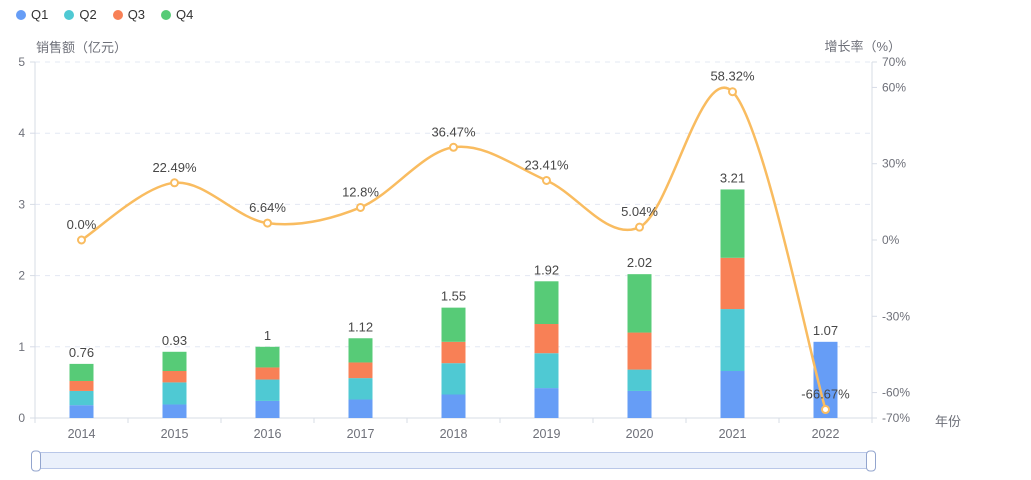 The width and height of the screenshot is (1031, 480). I want to click on right-axis-tick-label: 0%, so click(891, 240).